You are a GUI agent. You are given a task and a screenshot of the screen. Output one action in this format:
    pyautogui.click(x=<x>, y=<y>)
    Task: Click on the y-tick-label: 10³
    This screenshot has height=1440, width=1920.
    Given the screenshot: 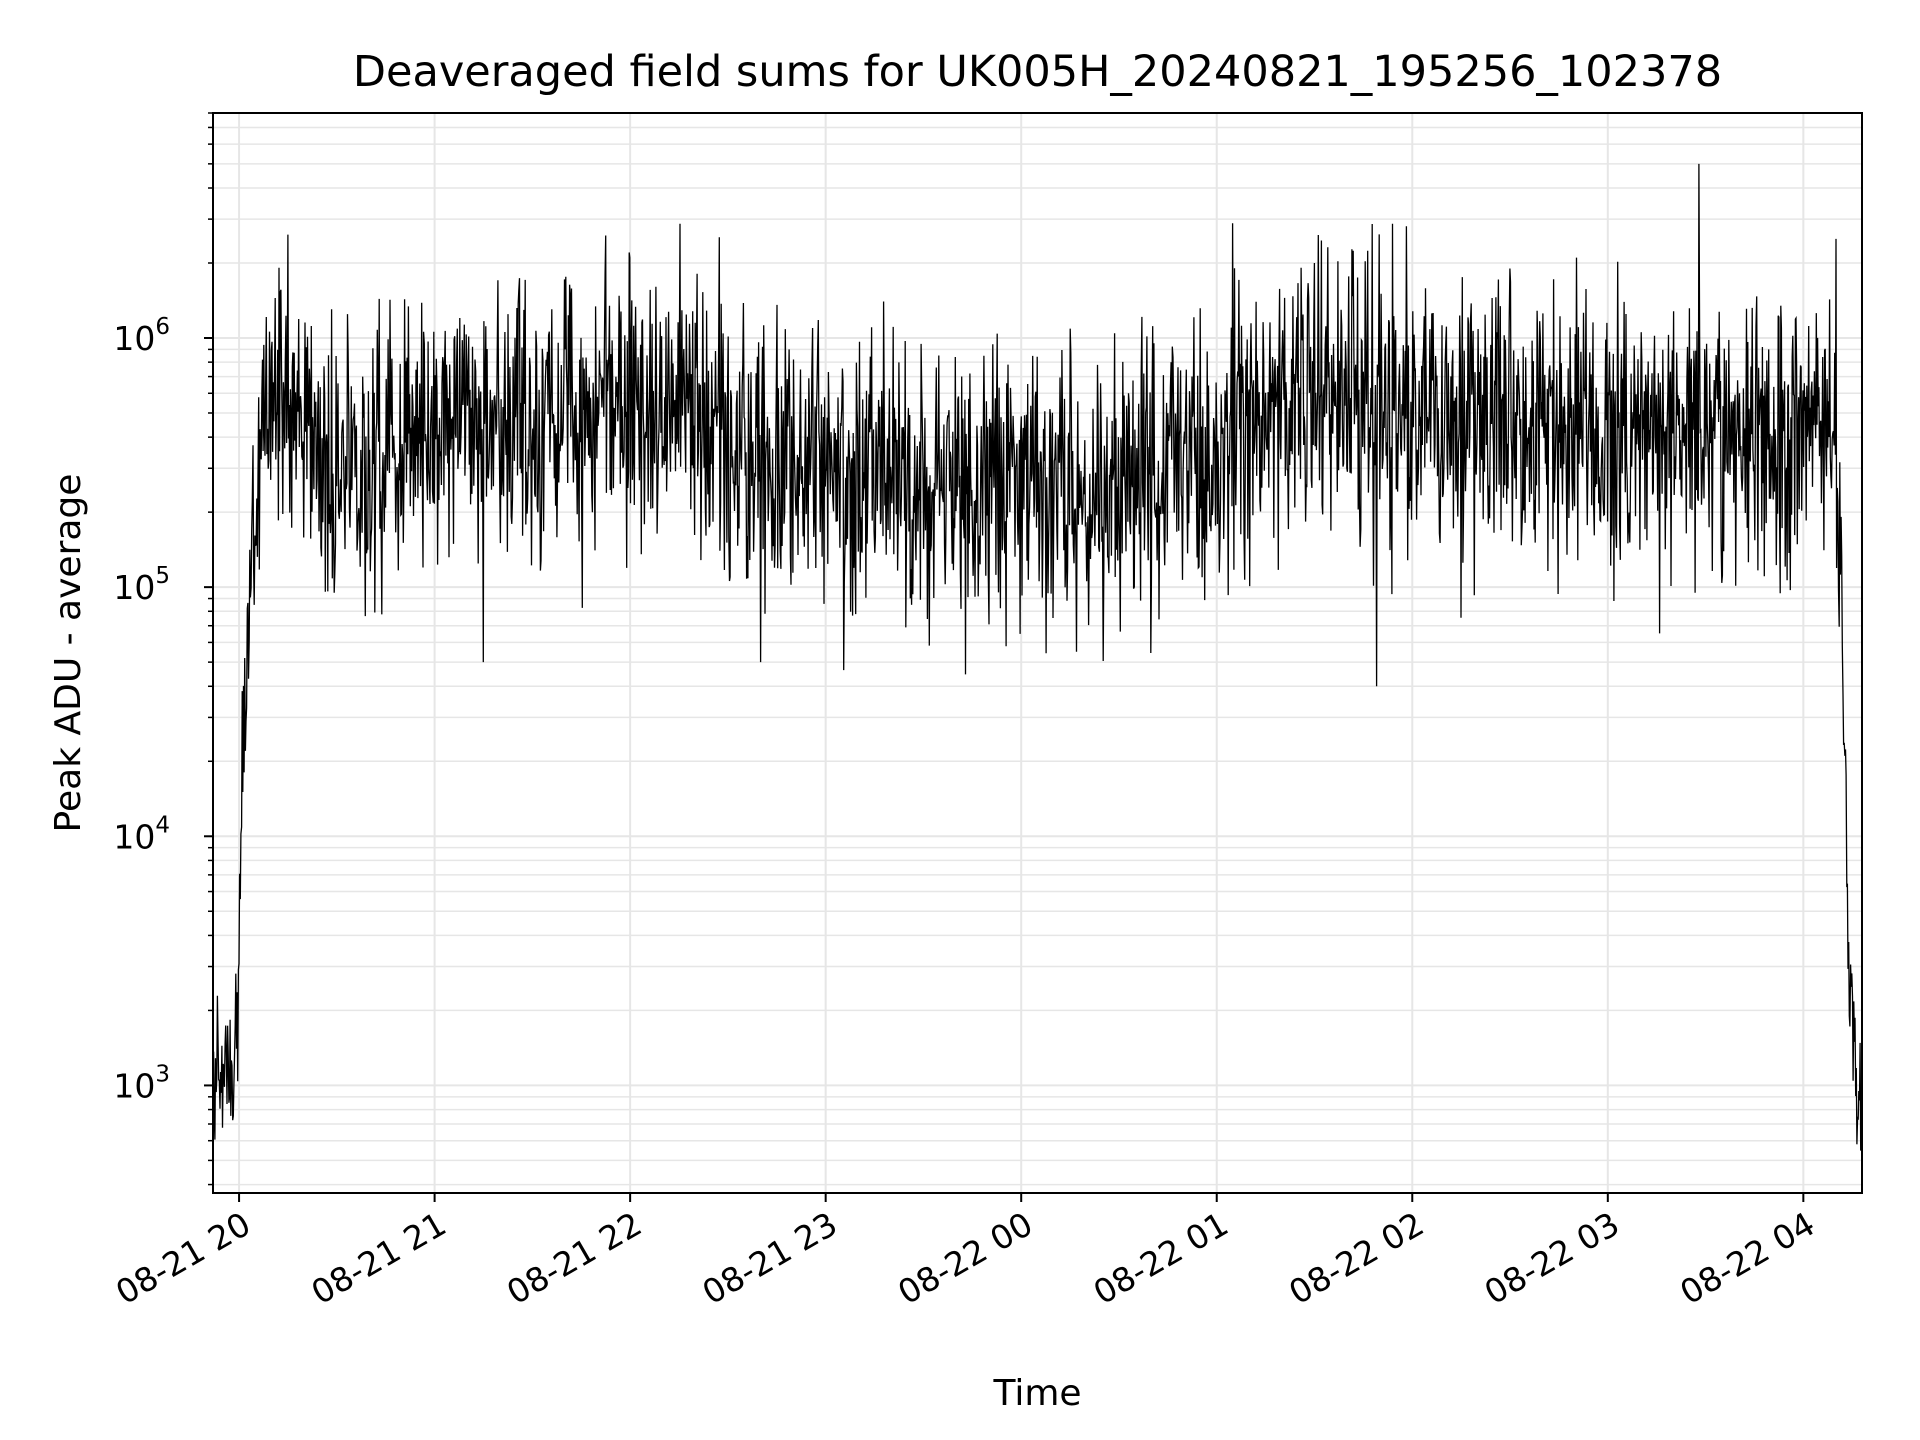 What is the action you would take?
    pyautogui.click(x=141, y=1083)
    